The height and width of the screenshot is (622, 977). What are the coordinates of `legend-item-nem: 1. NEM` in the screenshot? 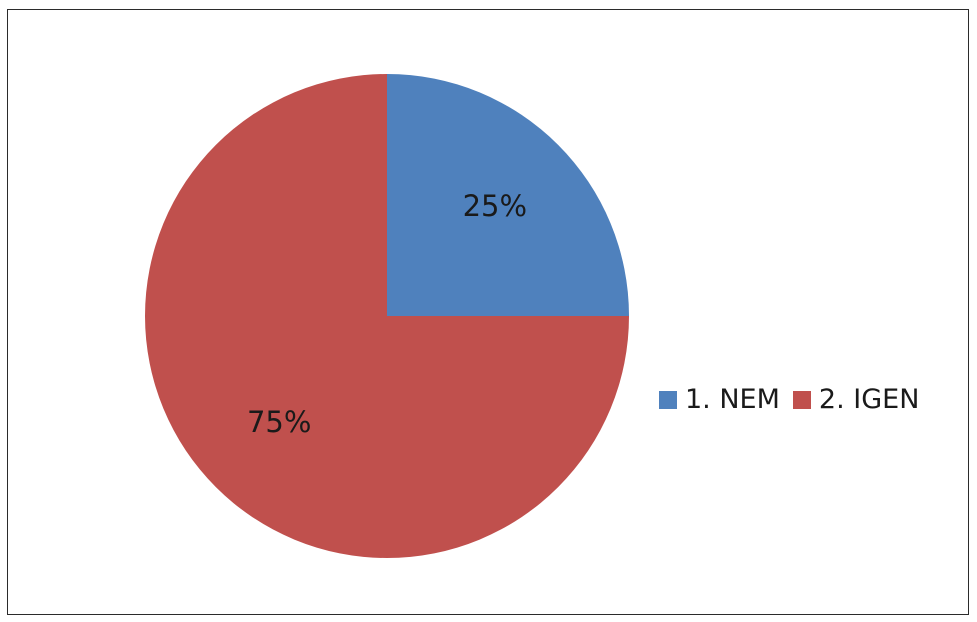 It's located at (719, 399).